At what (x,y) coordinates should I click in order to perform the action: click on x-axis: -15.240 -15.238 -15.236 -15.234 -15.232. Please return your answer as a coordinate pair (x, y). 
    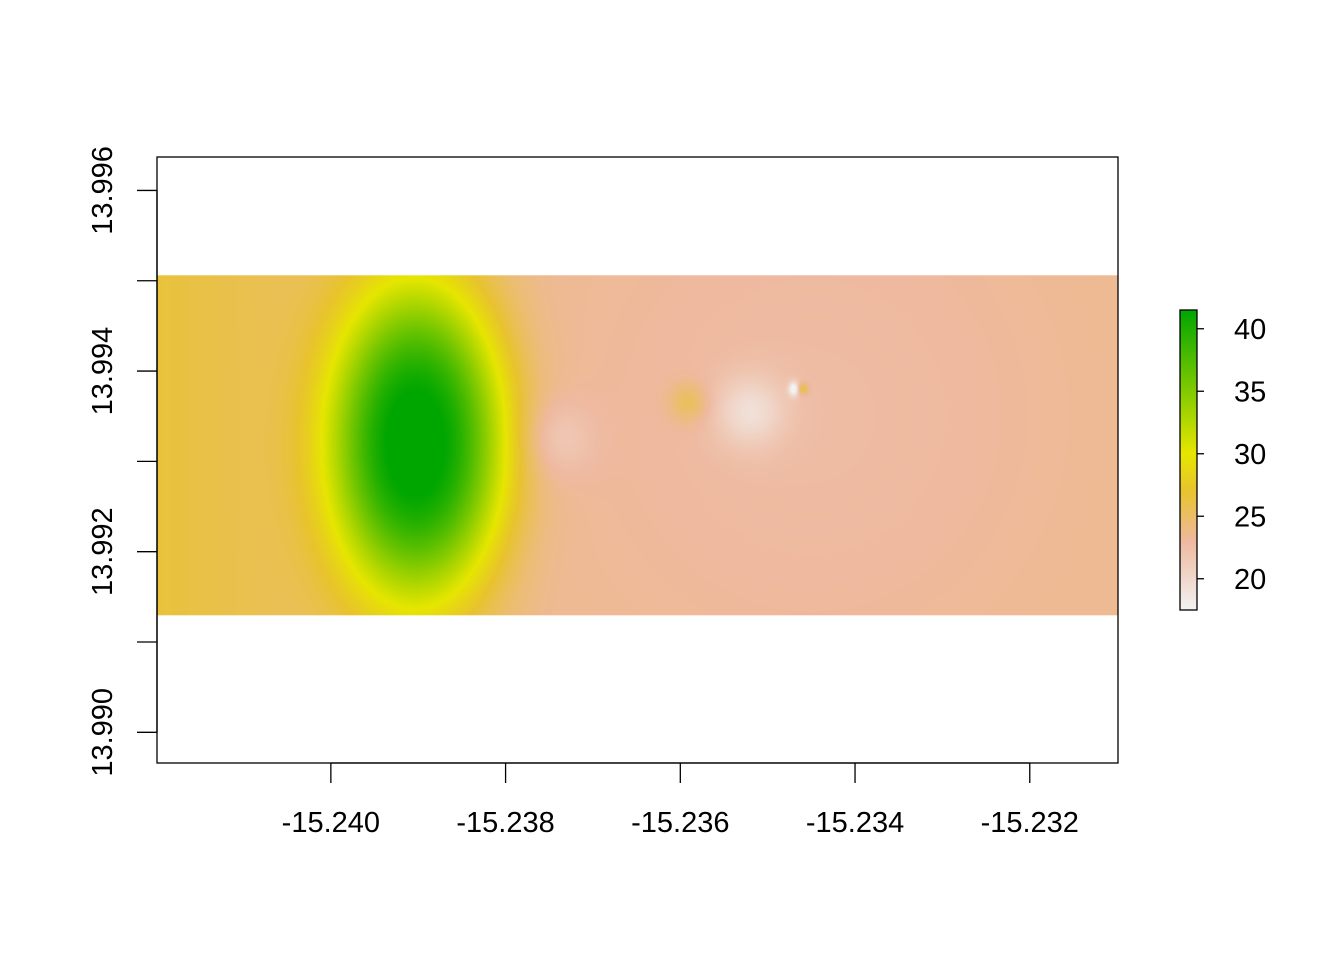
    Looking at the image, I should click on (680, 800).